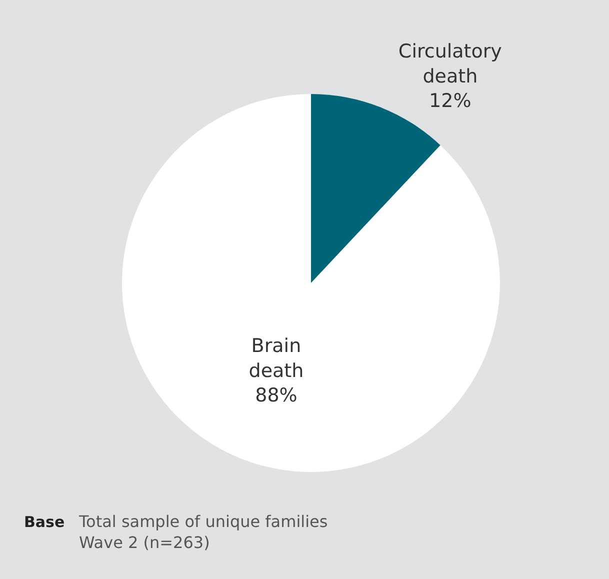  What do you see at coordinates (276, 395) in the screenshot?
I see `data-label: 88%` at bounding box center [276, 395].